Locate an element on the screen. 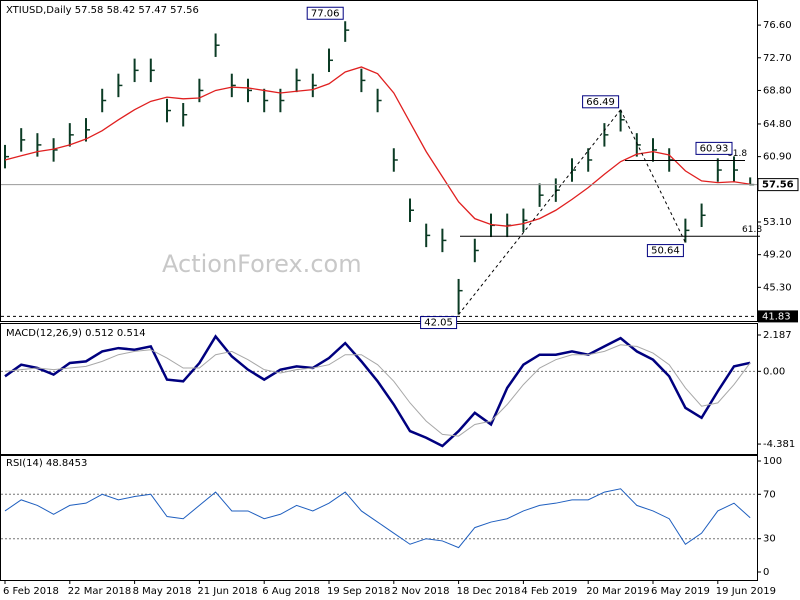 Image resolution: width=800 pixels, height=600 pixels. support-label: 41.83 is located at coordinates (776, 316).